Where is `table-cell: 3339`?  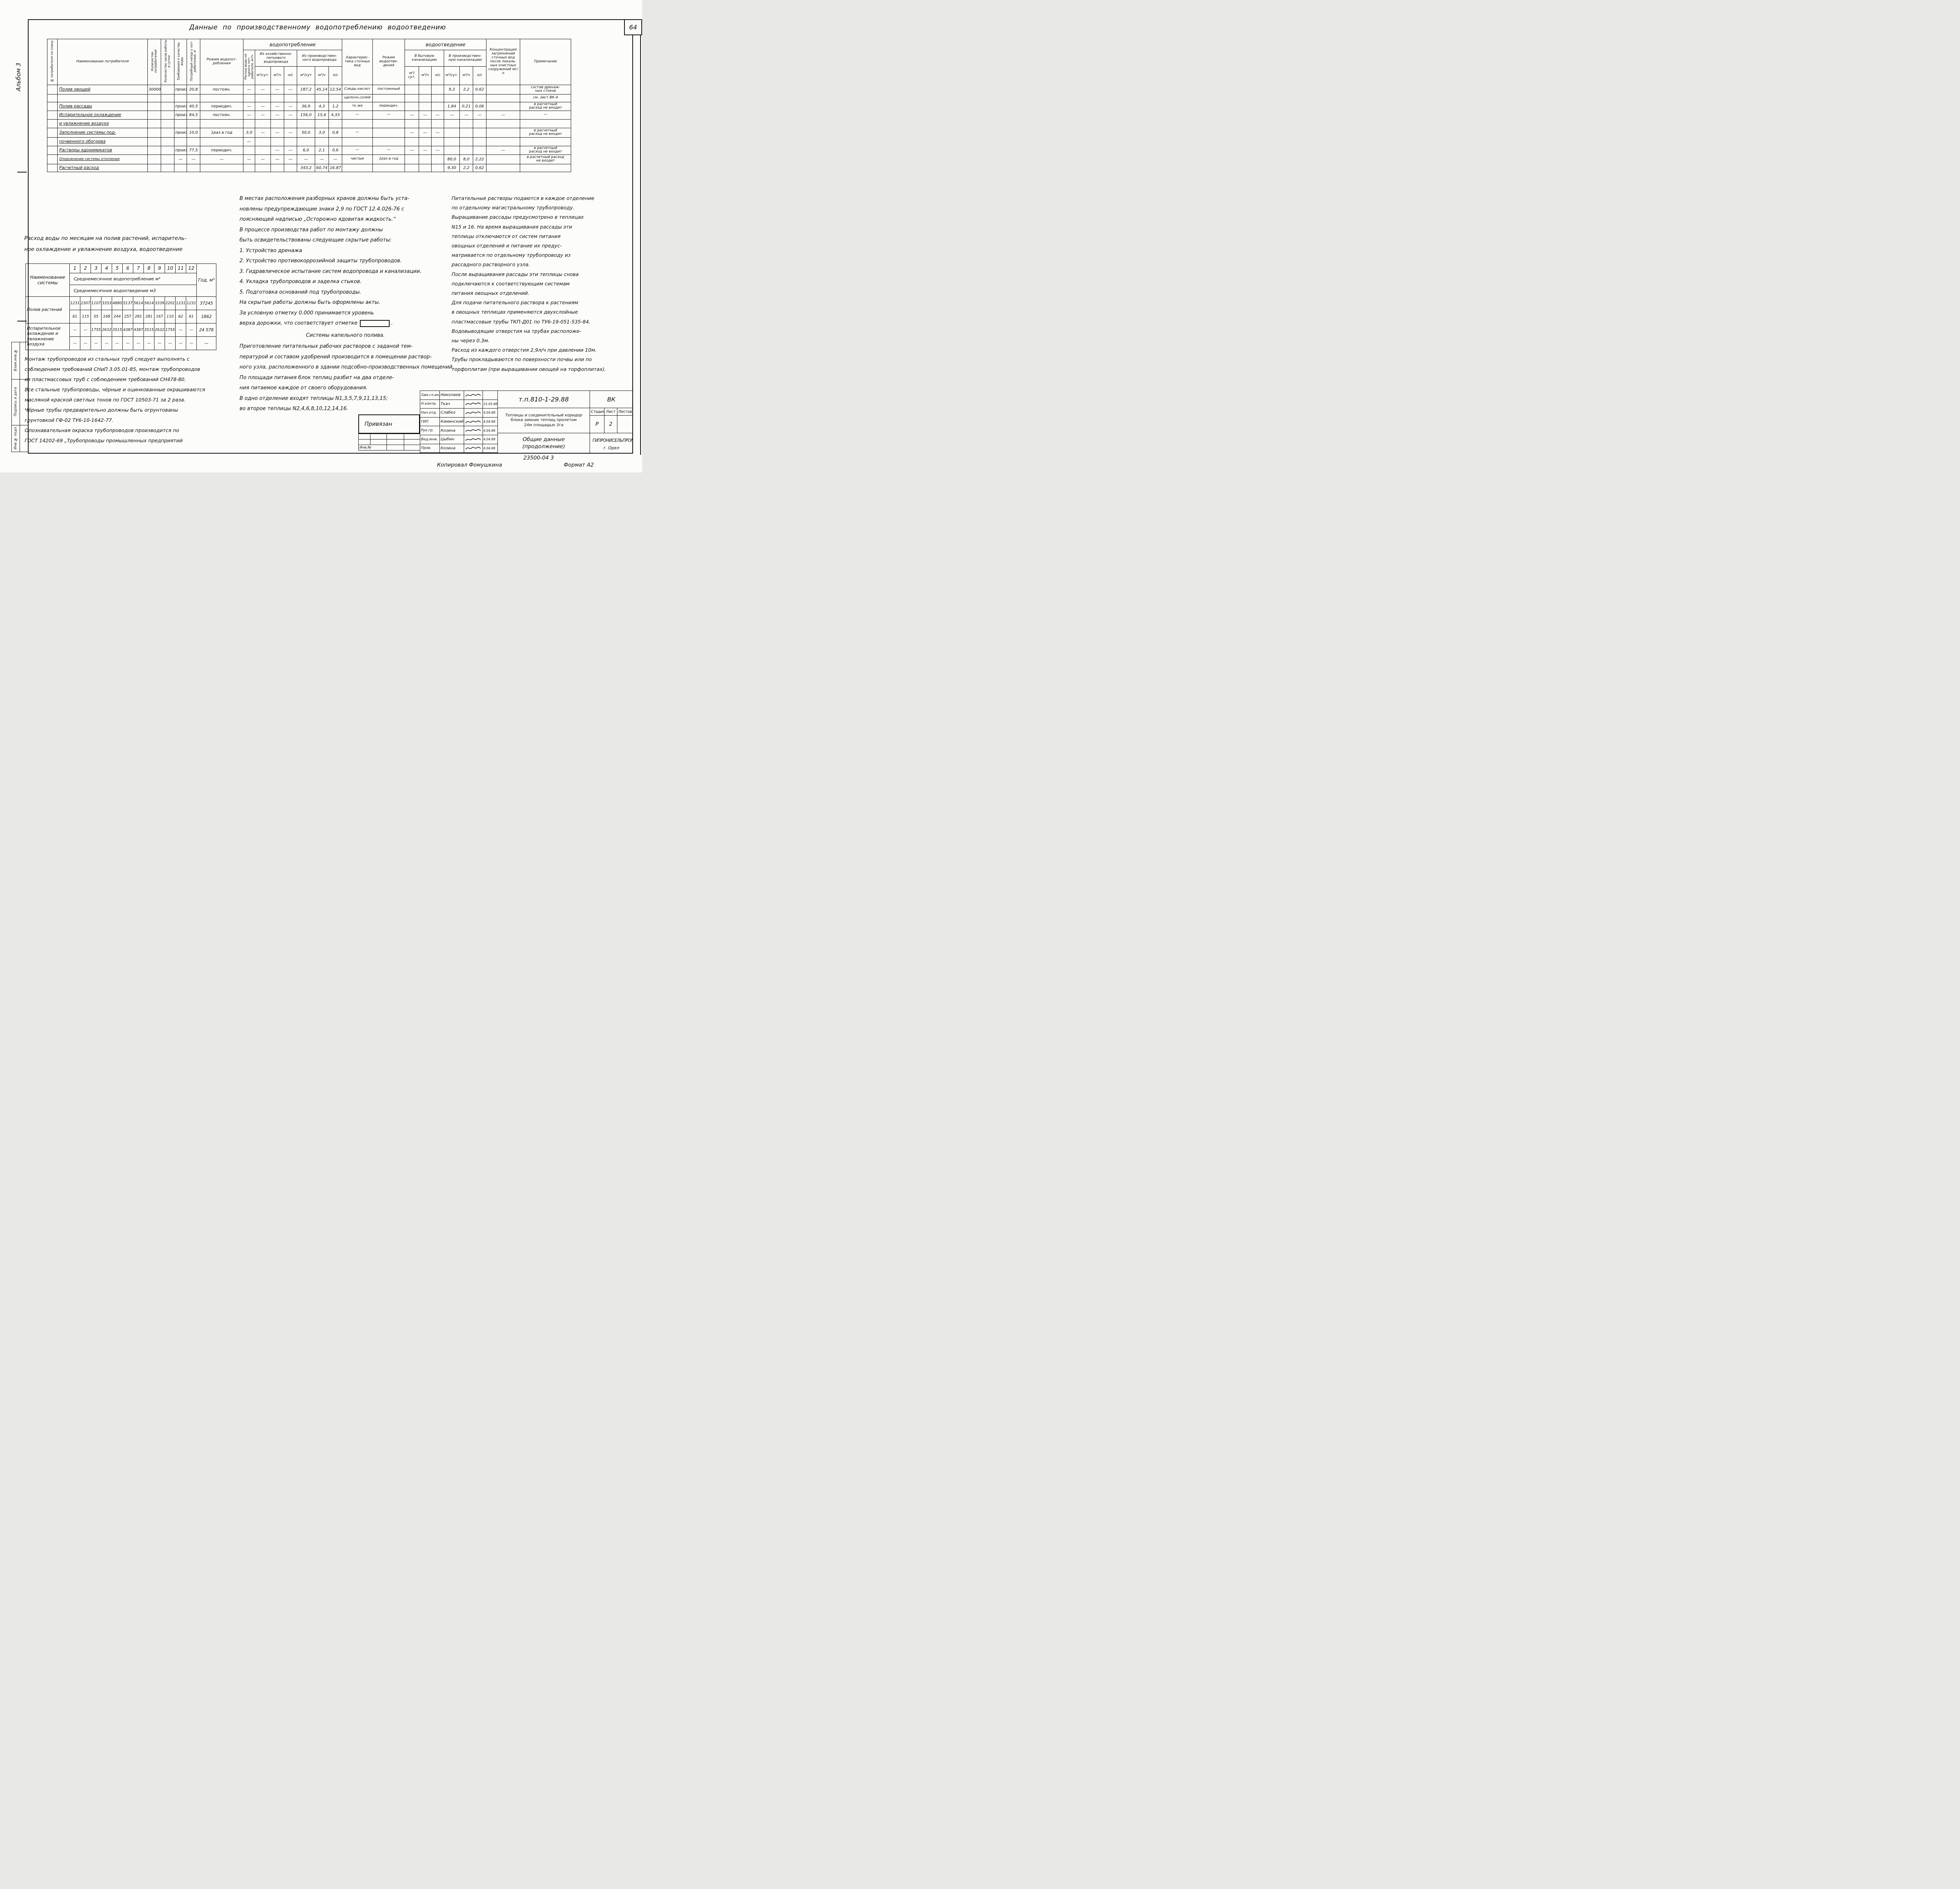
table-cell: 3339 is located at coordinates (159, 303).